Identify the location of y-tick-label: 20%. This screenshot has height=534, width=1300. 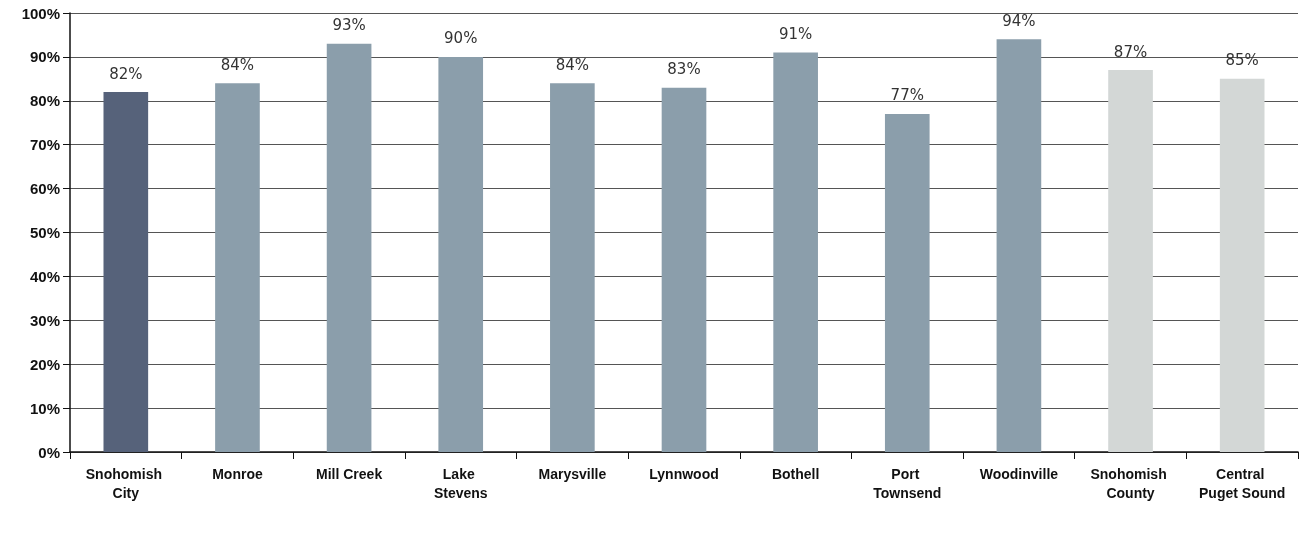
(44, 364).